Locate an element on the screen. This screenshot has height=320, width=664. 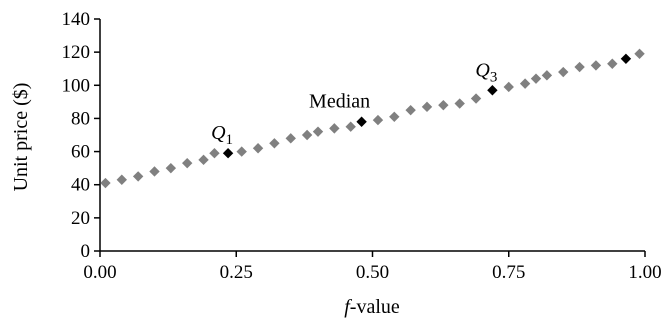
x-tick-label: 0.50 is located at coordinates (372, 272).